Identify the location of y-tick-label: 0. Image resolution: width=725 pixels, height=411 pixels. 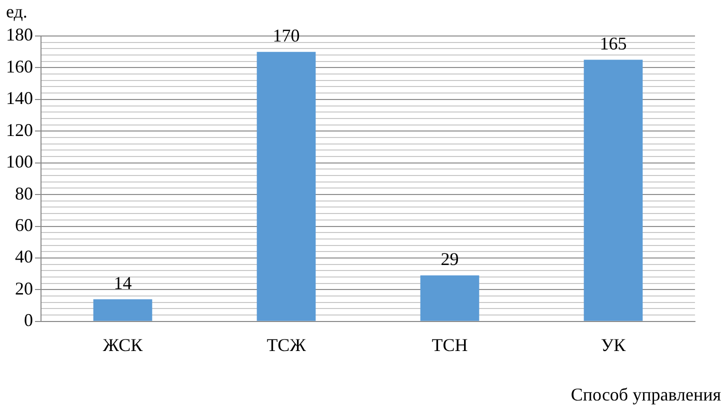
(28, 320).